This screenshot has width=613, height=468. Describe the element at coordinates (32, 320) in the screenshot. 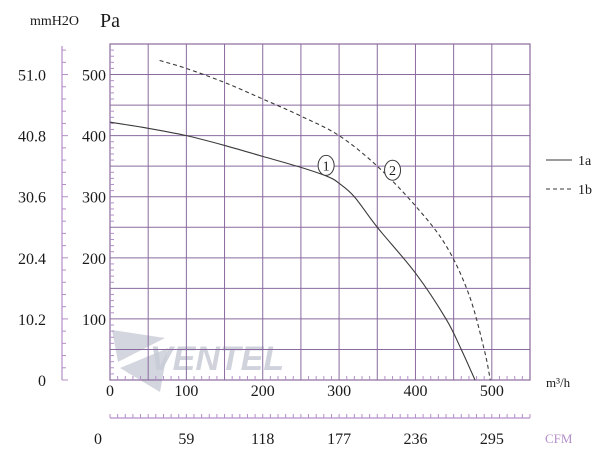

I see `mmh2o-tick-label: 10.2` at that location.